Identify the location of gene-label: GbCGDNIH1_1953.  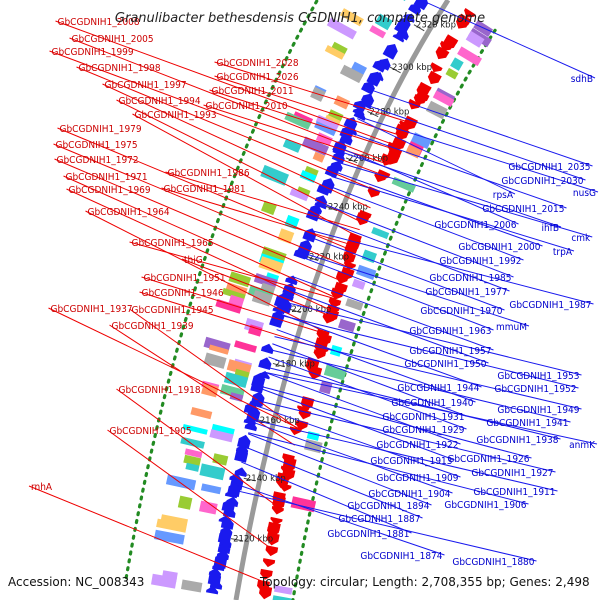
(538, 376).